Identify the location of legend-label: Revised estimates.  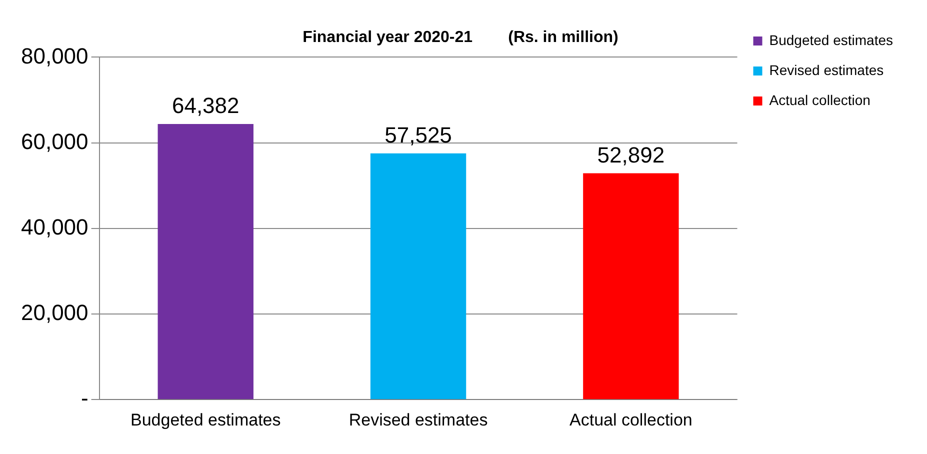
(826, 70).